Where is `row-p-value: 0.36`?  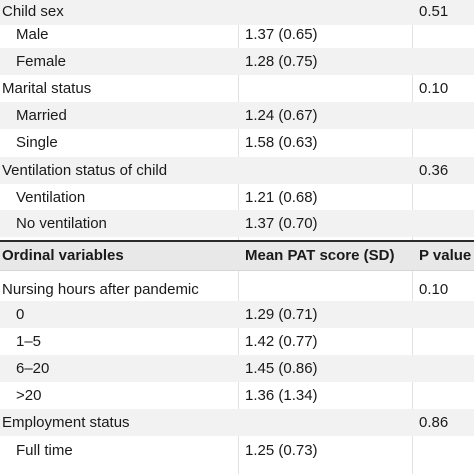
row-p-value: 0.36 is located at coordinates (434, 170).